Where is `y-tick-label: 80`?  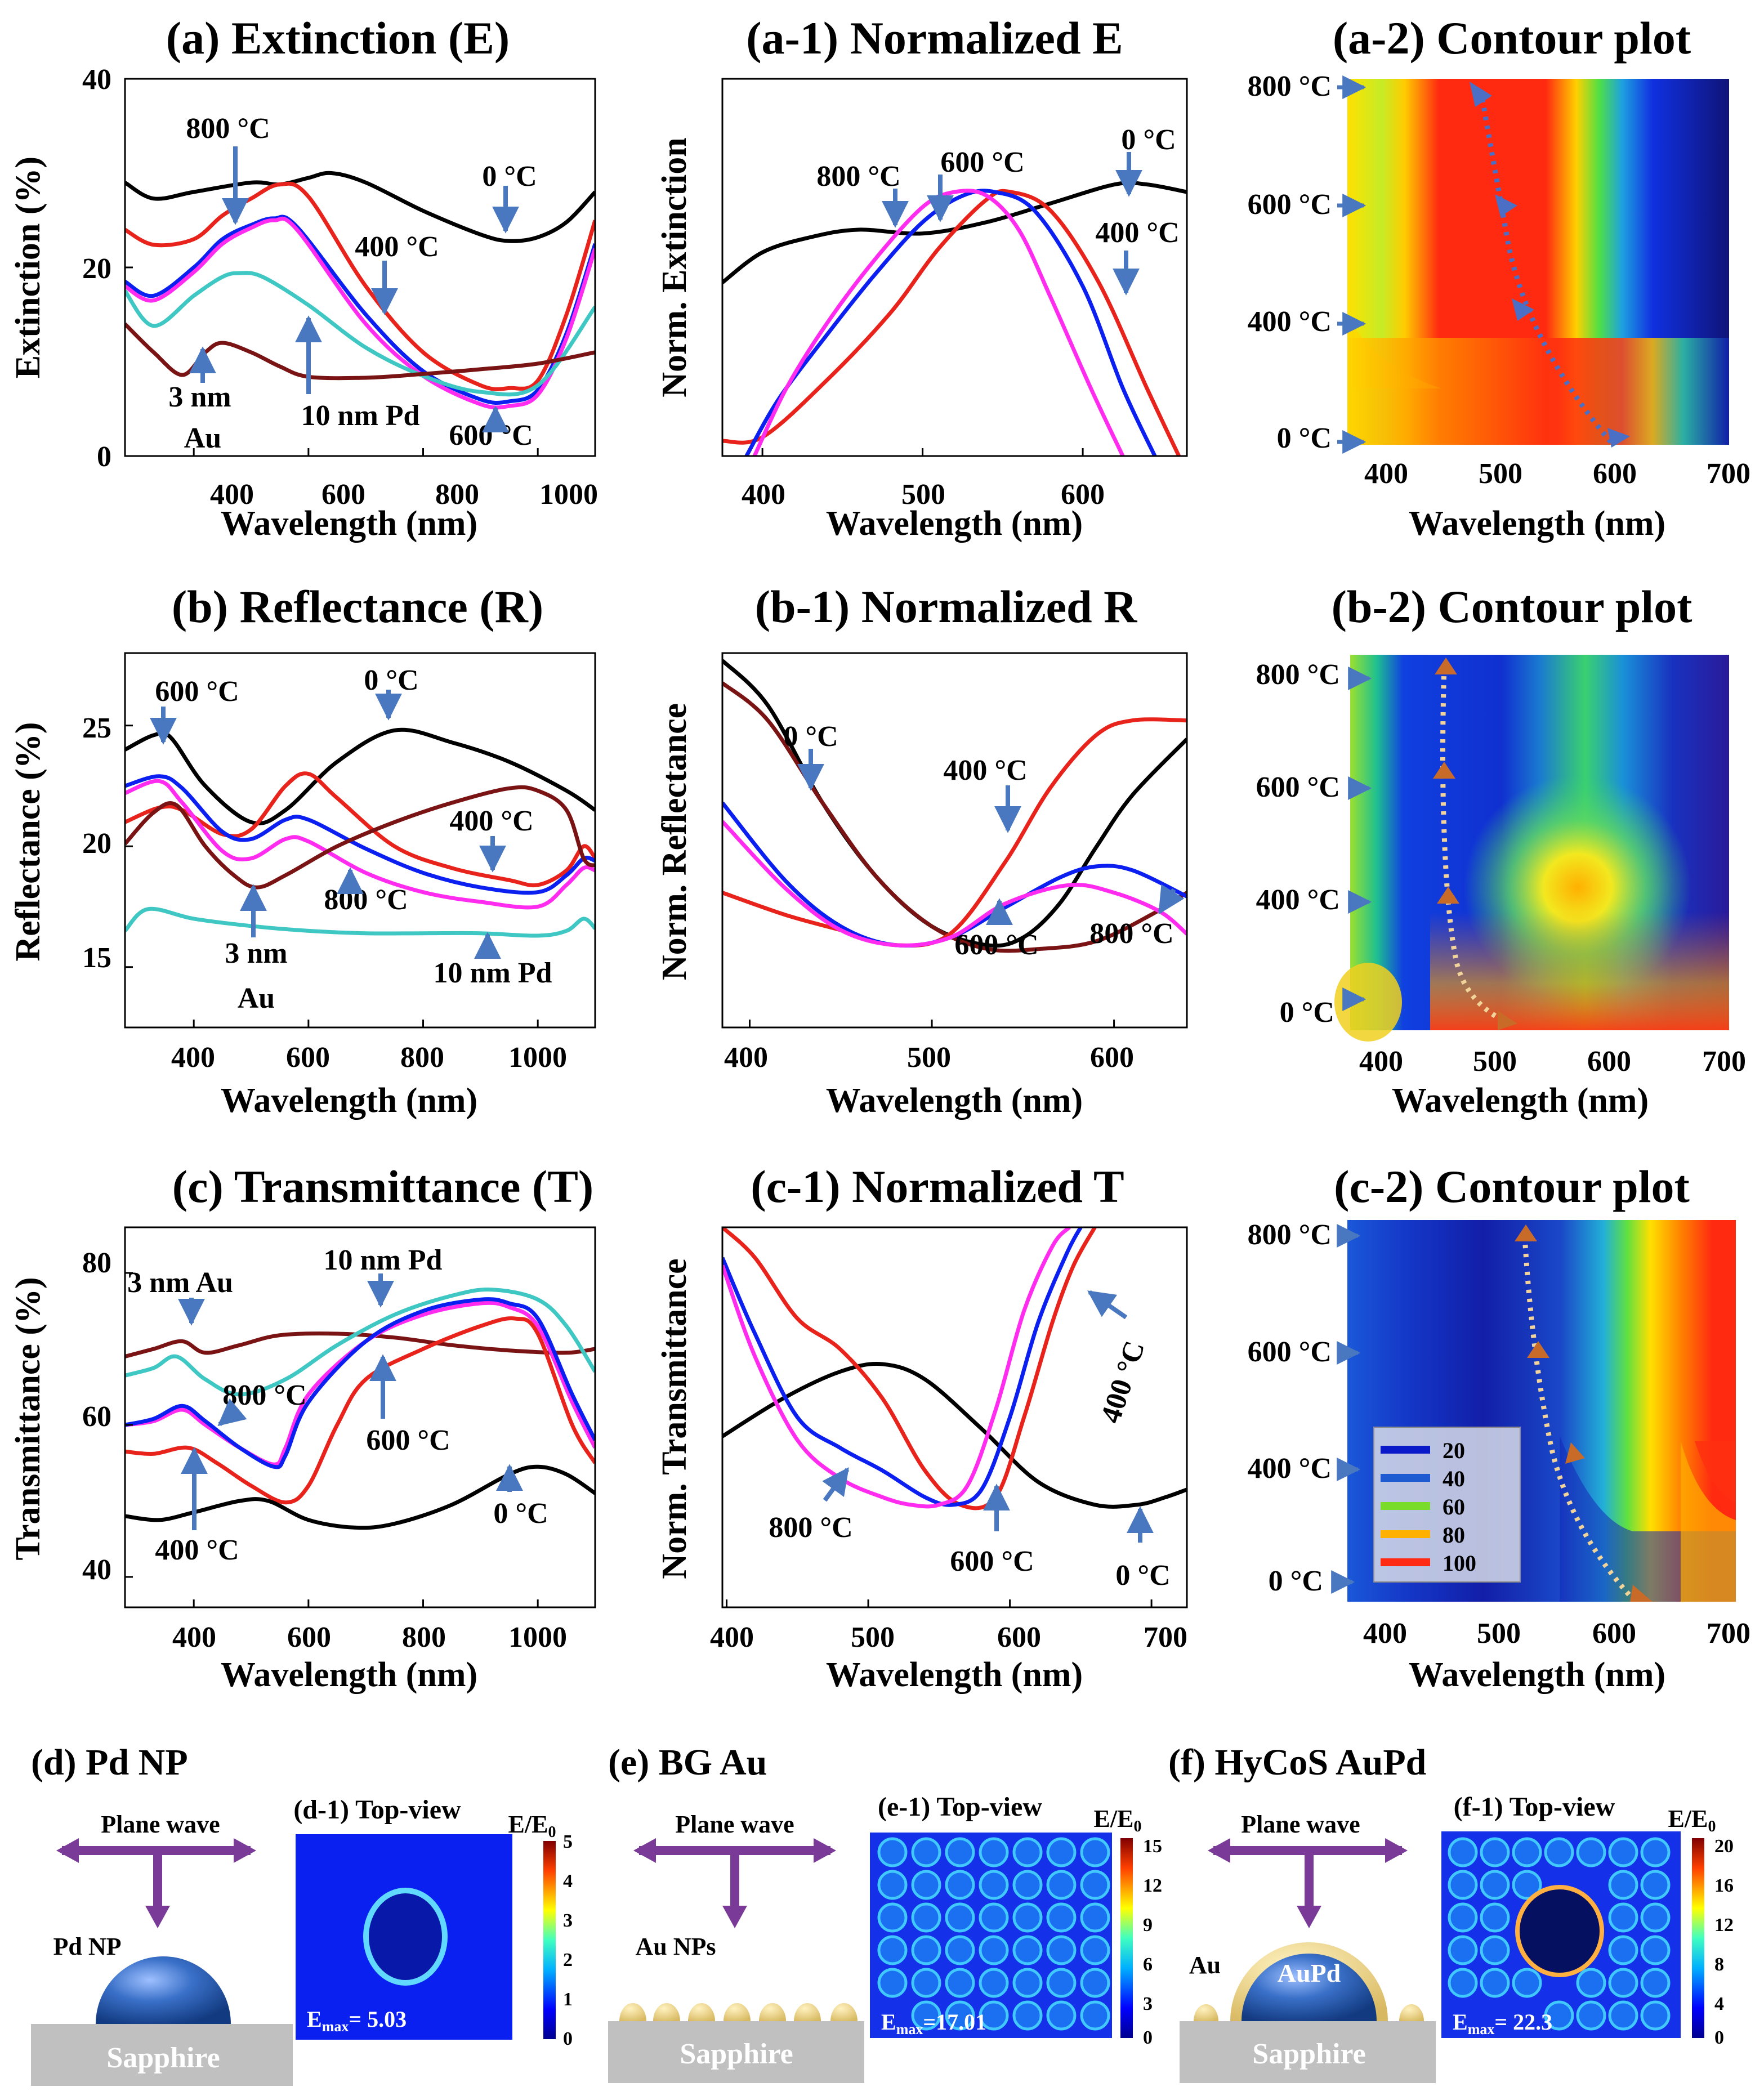
y-tick-label: 80 is located at coordinates (96, 1263).